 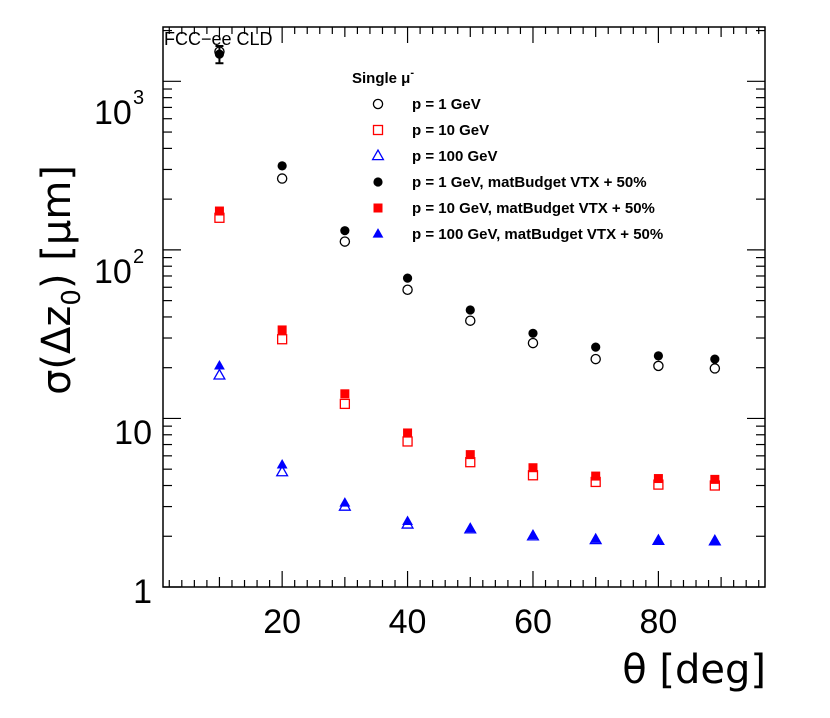 I want to click on y-tick-label-100: 10 2, so click(x=119, y=268).